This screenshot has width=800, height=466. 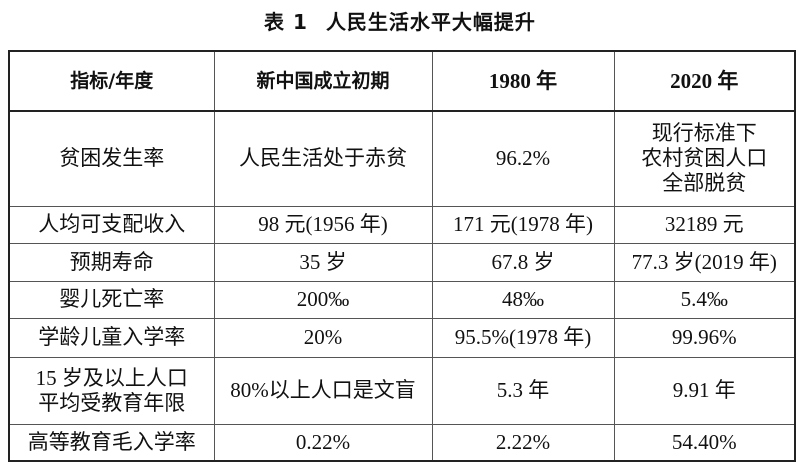 I want to click on indicator-cell: 婴儿死亡率, so click(x=111, y=299).